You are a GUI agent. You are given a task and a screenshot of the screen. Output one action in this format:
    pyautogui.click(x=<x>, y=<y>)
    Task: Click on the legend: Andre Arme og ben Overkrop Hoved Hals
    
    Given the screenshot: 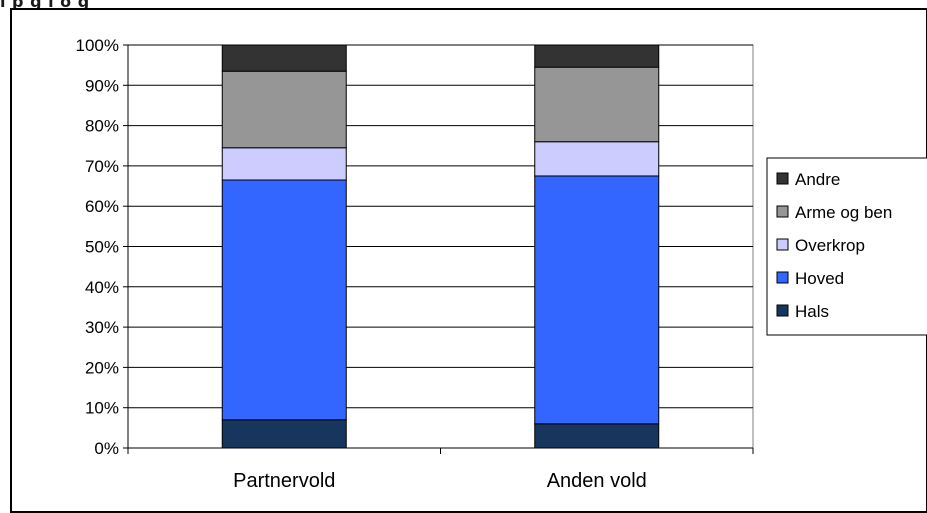 What is the action you would take?
    pyautogui.click(x=846, y=246)
    